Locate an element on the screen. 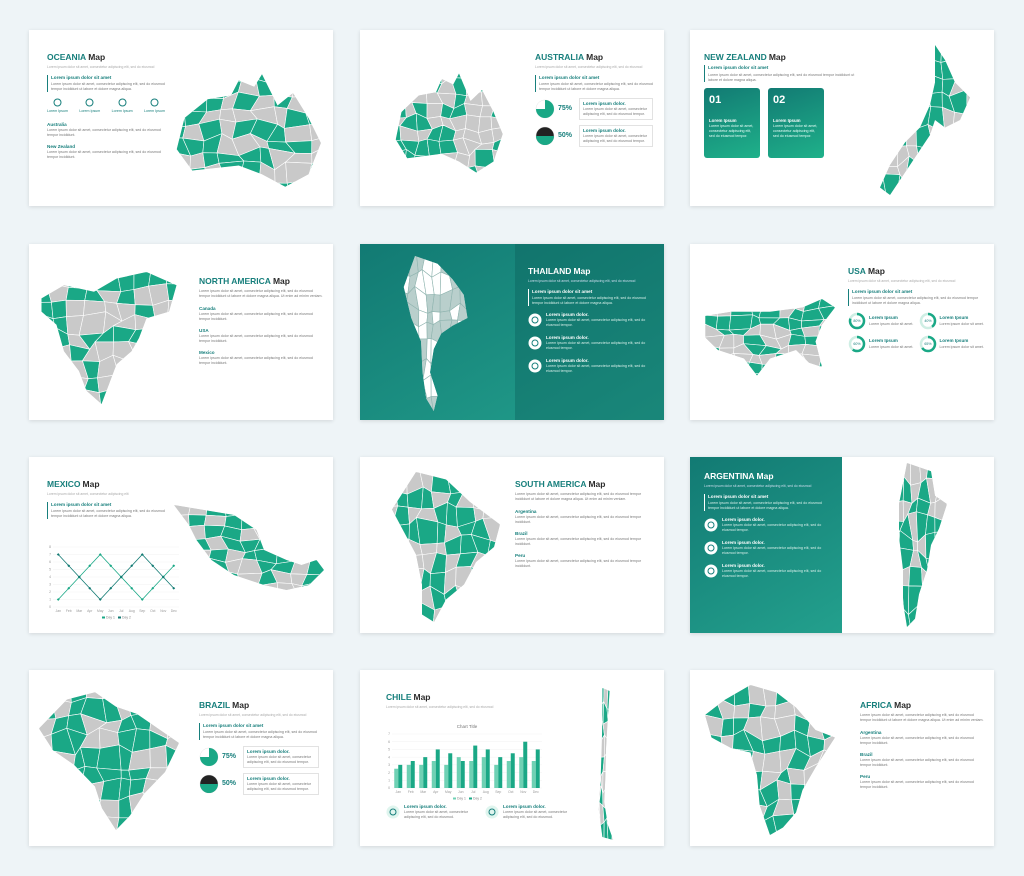  map is located at coordinates (248, 130).